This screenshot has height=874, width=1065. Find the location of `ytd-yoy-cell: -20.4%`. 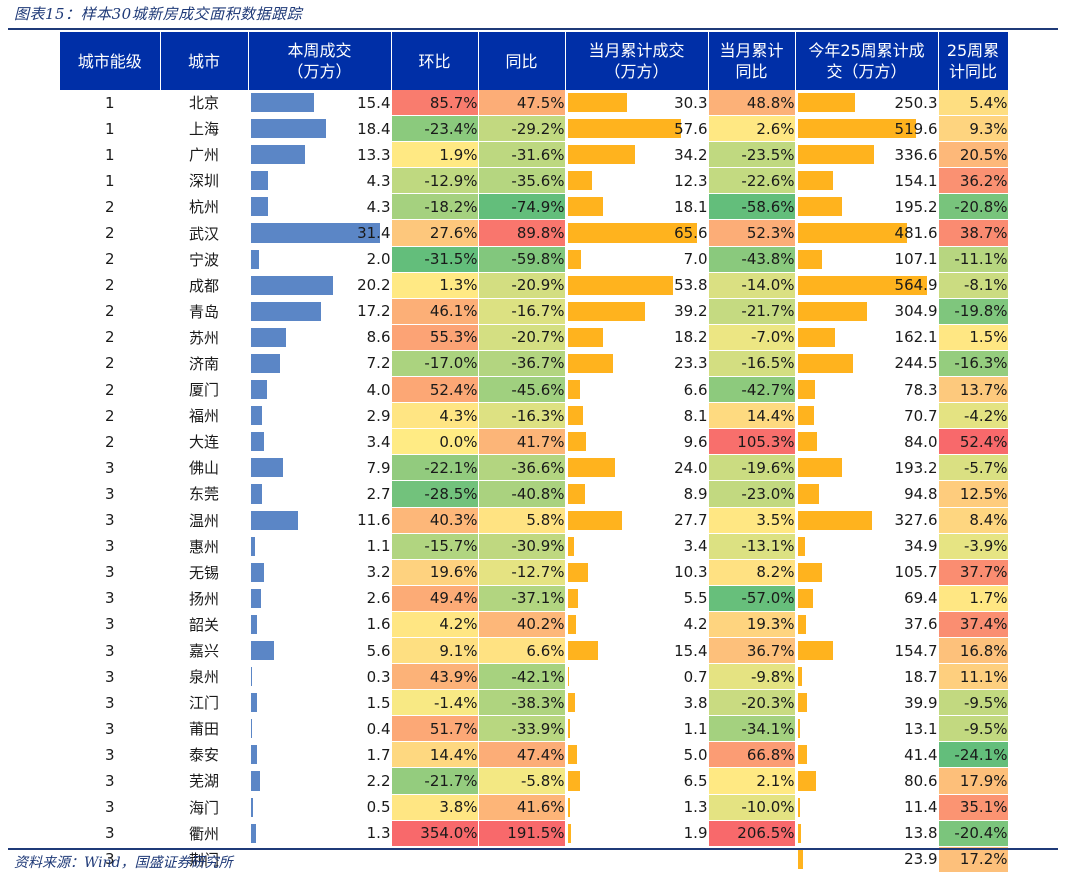

ytd-yoy-cell: -20.4% is located at coordinates (973, 833).